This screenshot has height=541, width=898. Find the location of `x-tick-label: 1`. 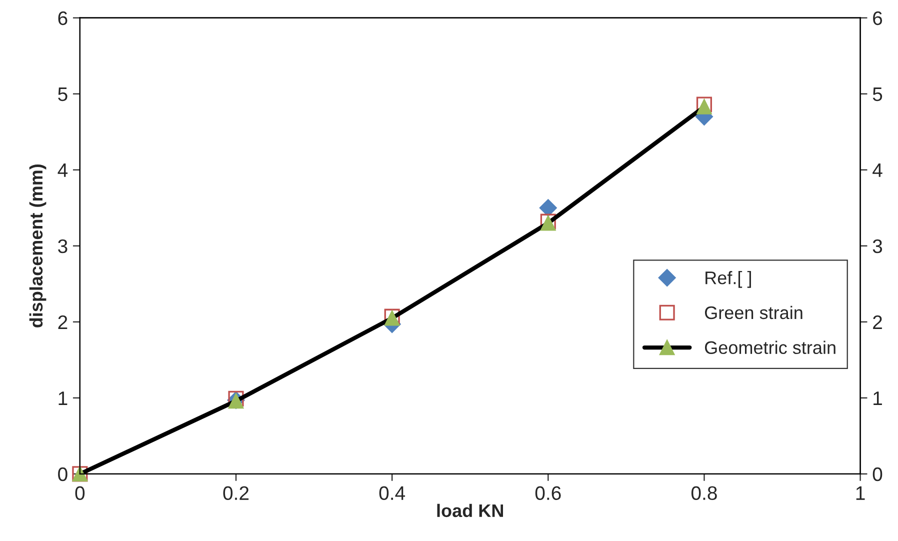

x-tick-label: 1 is located at coordinates (860, 493).